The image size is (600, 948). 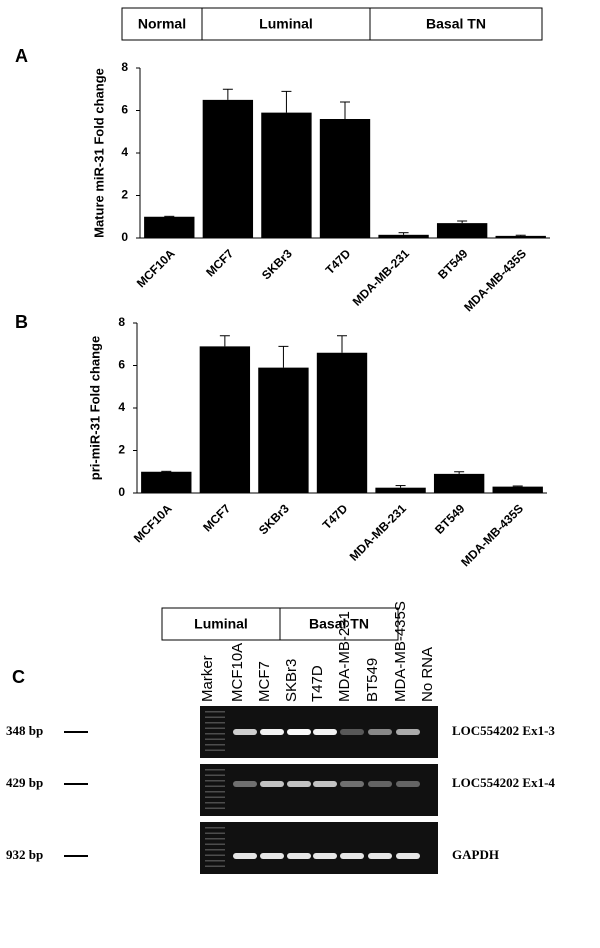 I want to click on lane-label: MDA-MB-231, so click(x=344, y=656).